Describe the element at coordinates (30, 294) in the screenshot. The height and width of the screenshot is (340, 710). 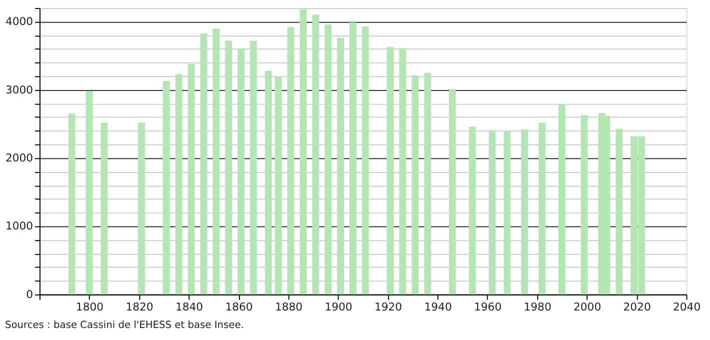
I see `y-tick-label: 0` at that location.